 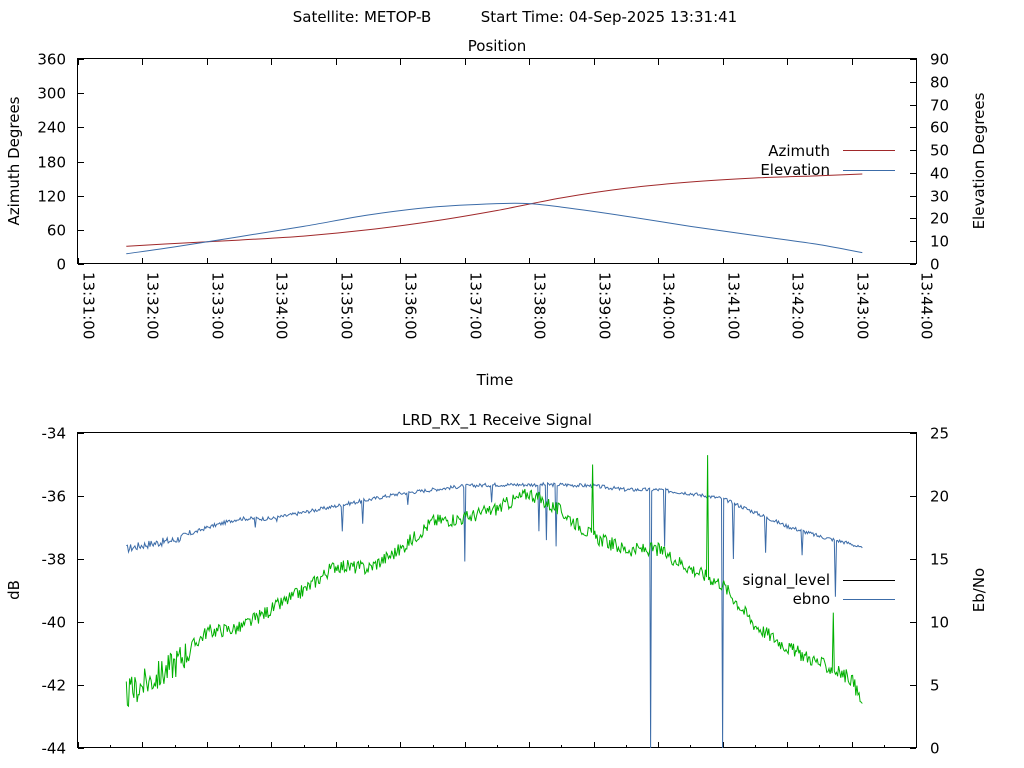 I want to click on y2-tick-label: 5, so click(x=935, y=686).